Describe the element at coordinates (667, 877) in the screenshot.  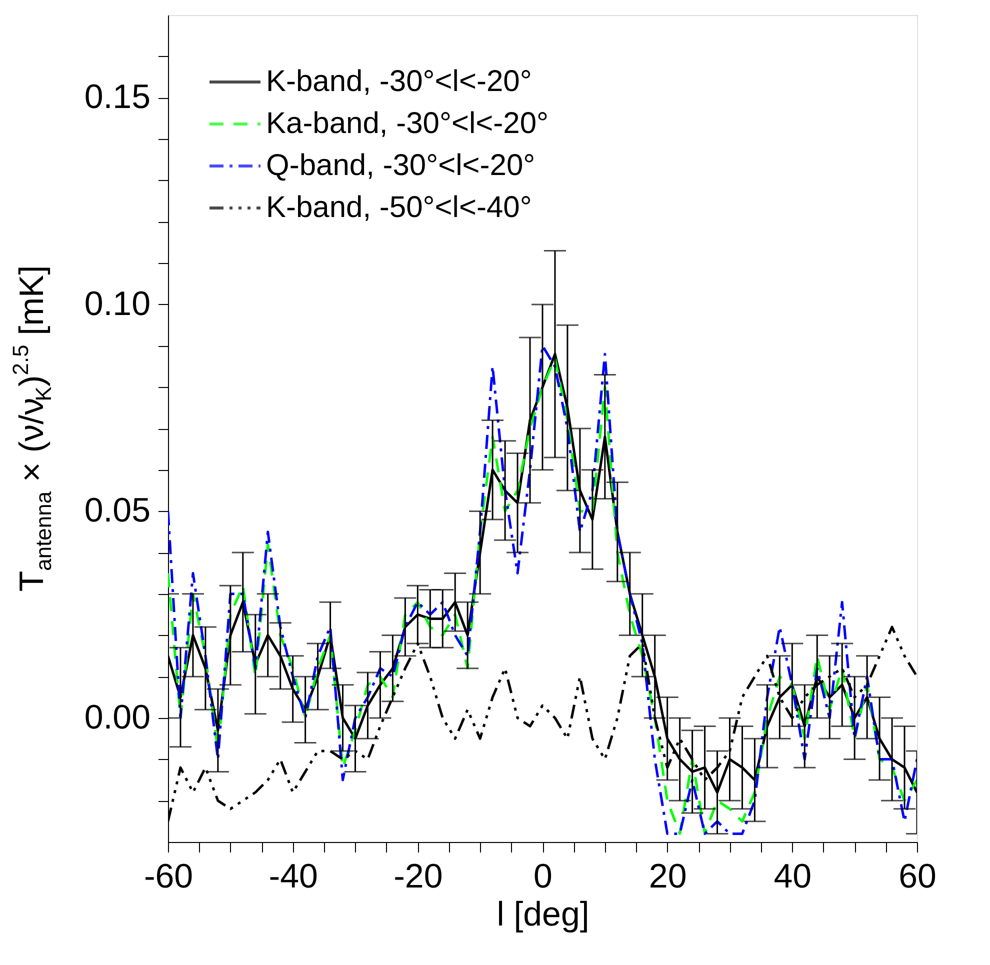
I see `x-tick-label: 20` at that location.